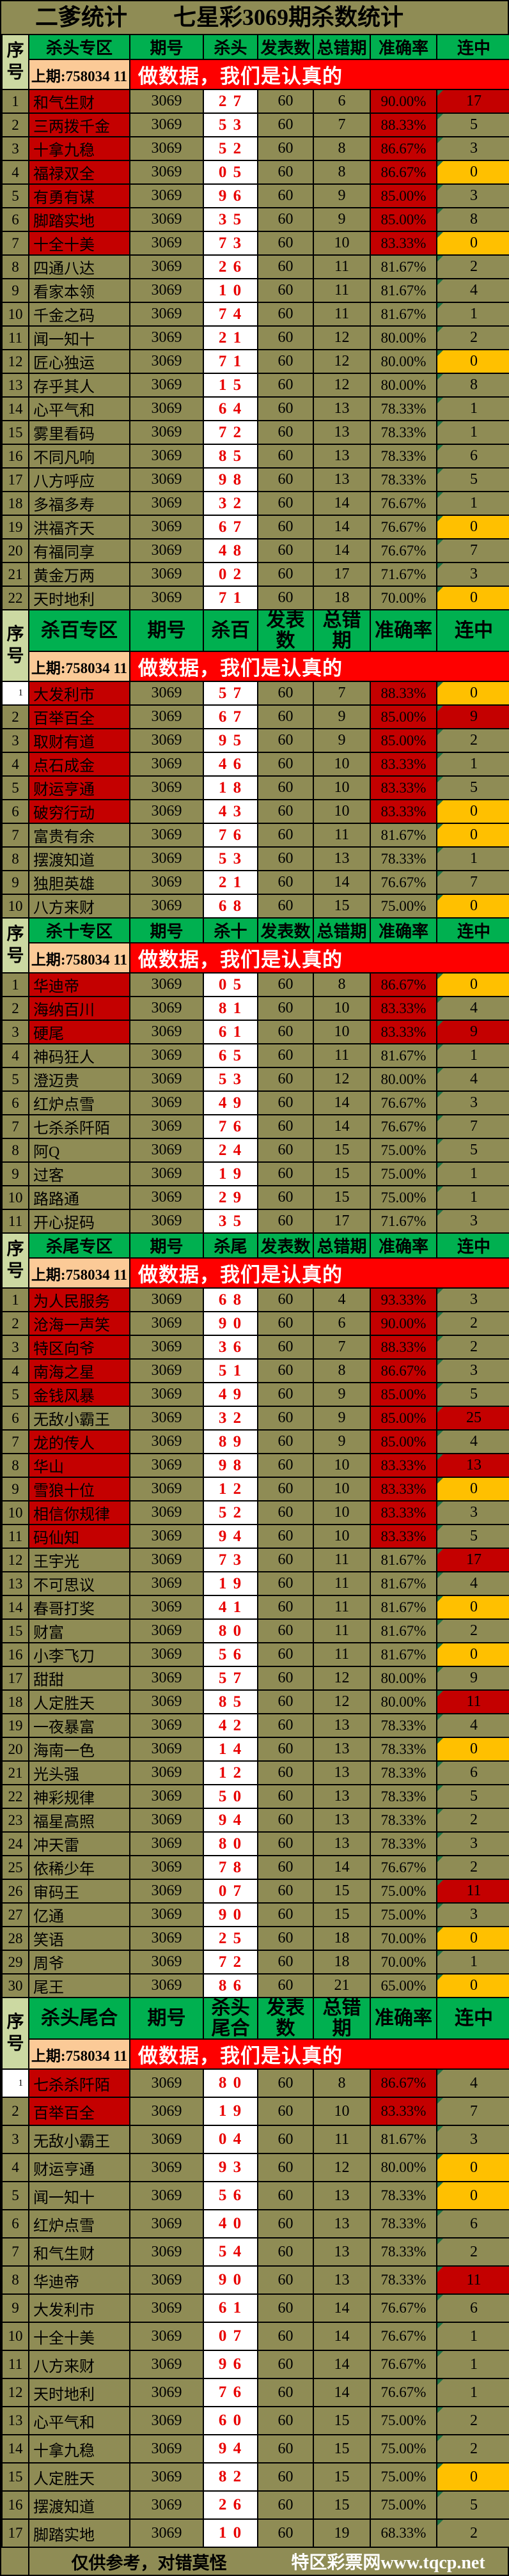 This screenshot has width=509, height=2576. I want to click on kill-numbers-cell: 6 4, so click(230, 408).